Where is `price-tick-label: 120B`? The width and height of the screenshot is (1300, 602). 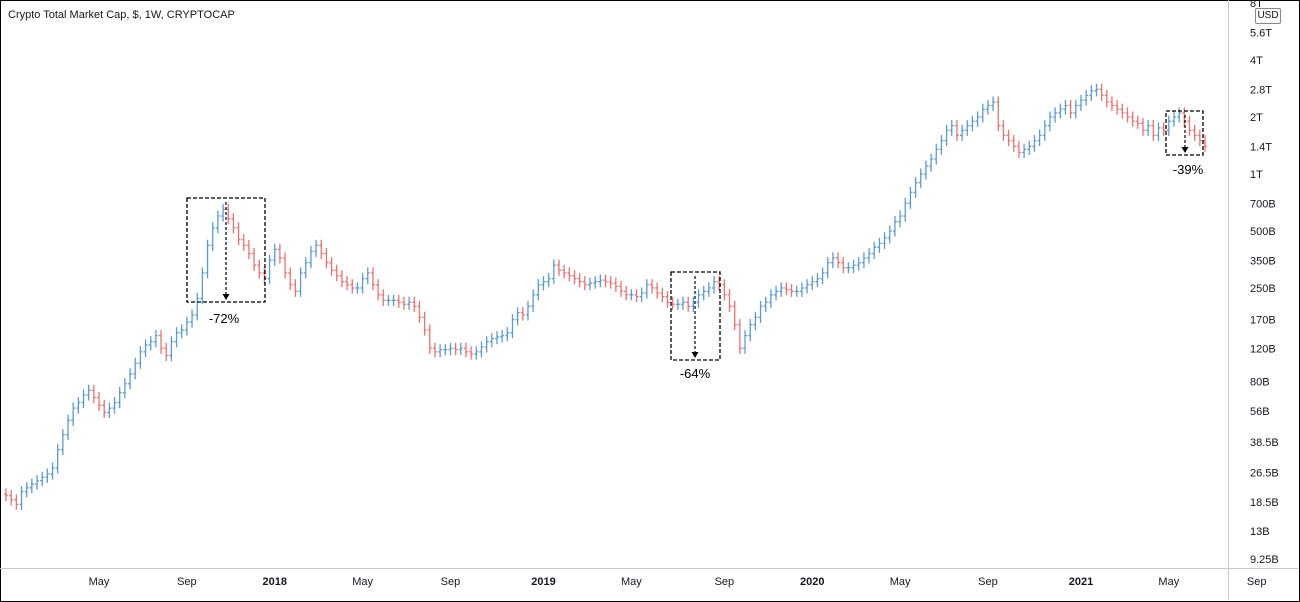
price-tick-label: 120B is located at coordinates (1263, 349).